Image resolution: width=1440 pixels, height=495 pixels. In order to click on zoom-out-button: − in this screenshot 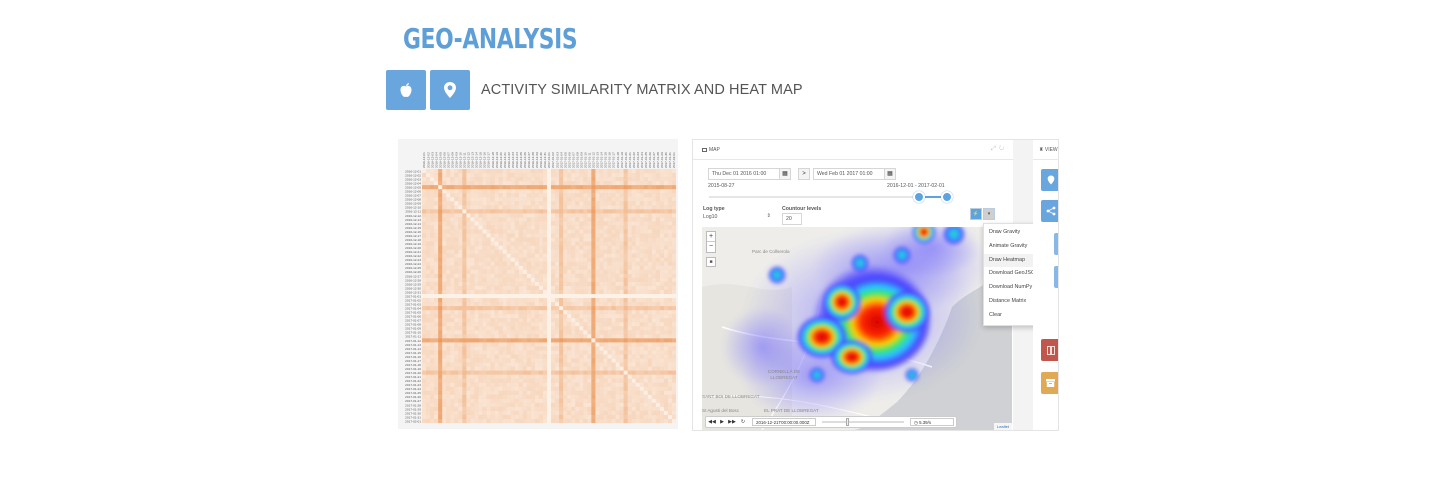, I will do `click(711, 246)`.